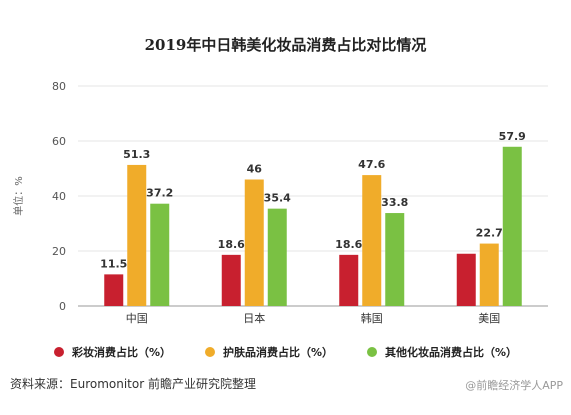 This screenshot has height=415, width=571. What do you see at coordinates (121, 352) in the screenshot?
I see `legend-label-makeup: 彩妆消费占比（%）` at bounding box center [121, 352].